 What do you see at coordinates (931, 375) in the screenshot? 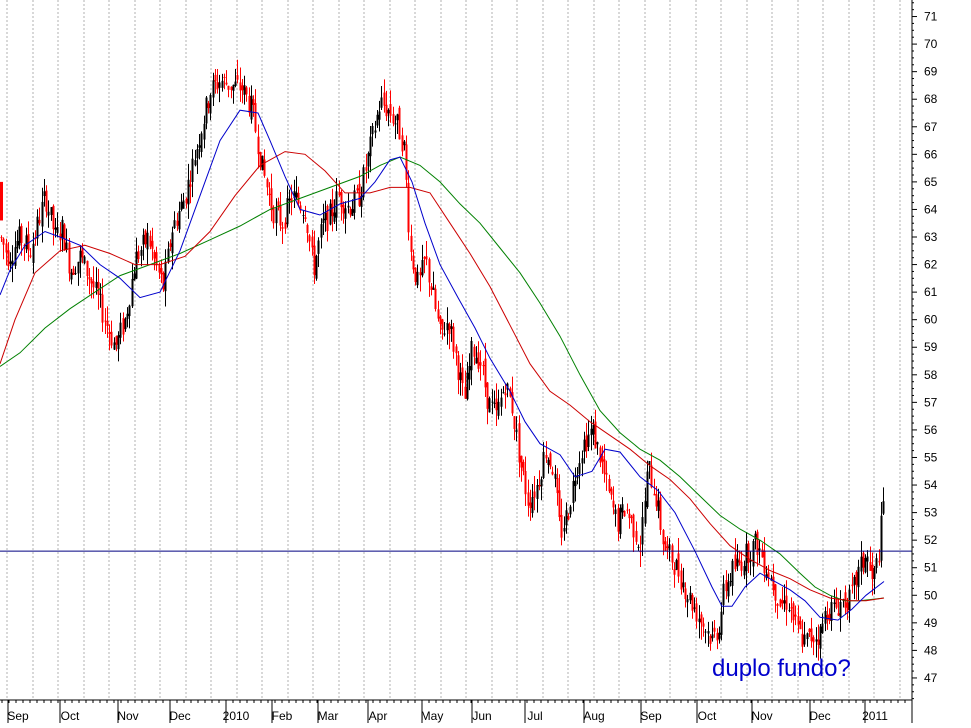
I see `y-tick-label: 58` at bounding box center [931, 375].